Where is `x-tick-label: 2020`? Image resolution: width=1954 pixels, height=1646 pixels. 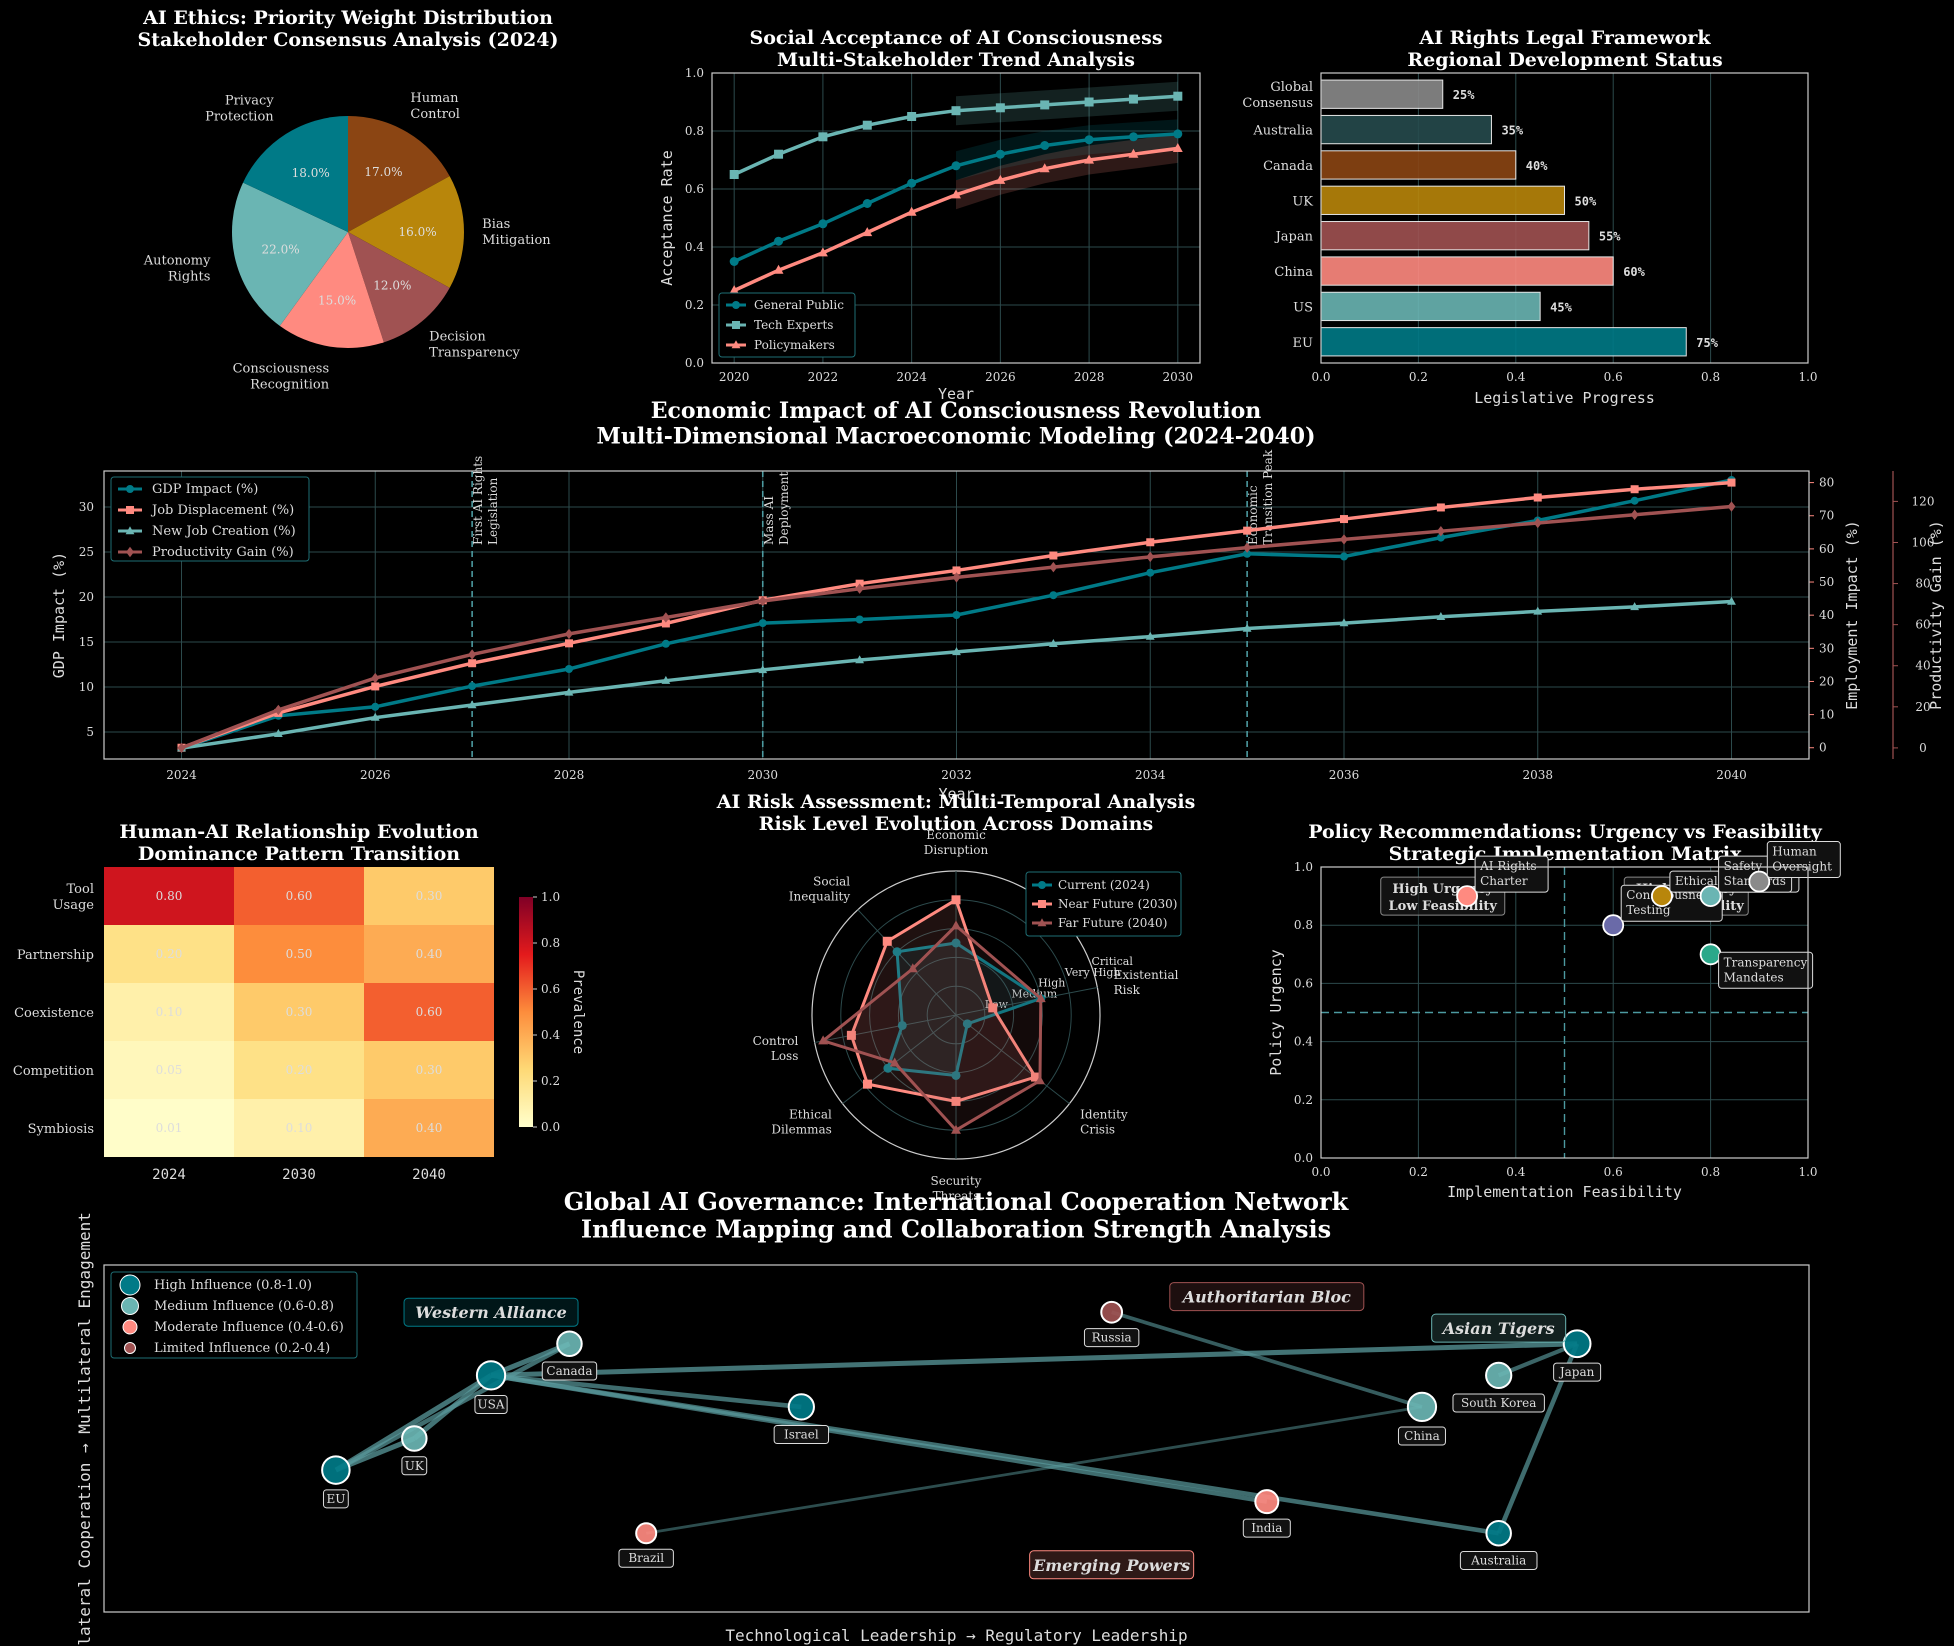 x-tick-label: 2020 is located at coordinates (734, 377).